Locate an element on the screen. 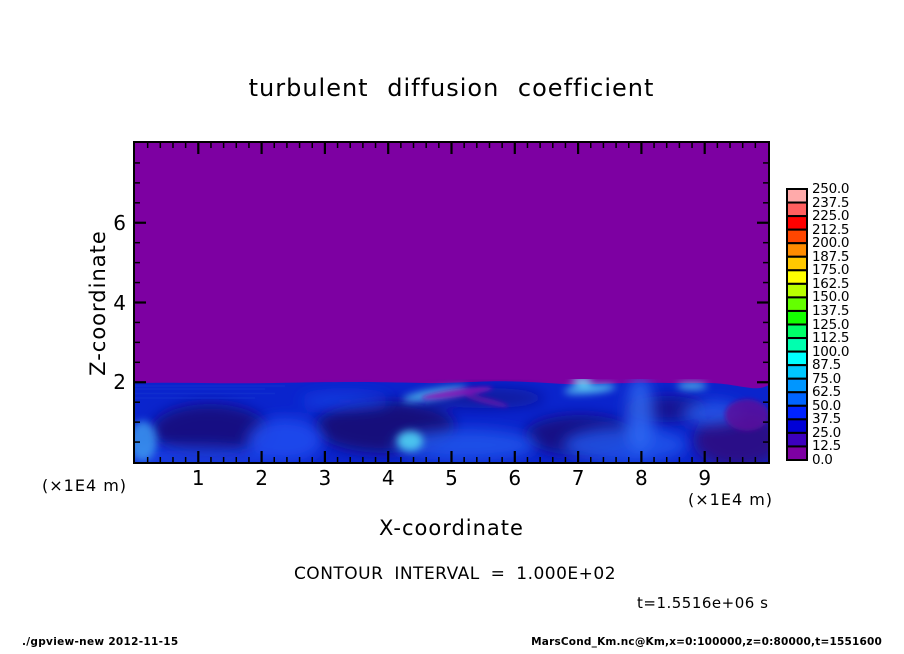 The image size is (904, 654). colorbar-tick-label: 237.5 is located at coordinates (831, 202).